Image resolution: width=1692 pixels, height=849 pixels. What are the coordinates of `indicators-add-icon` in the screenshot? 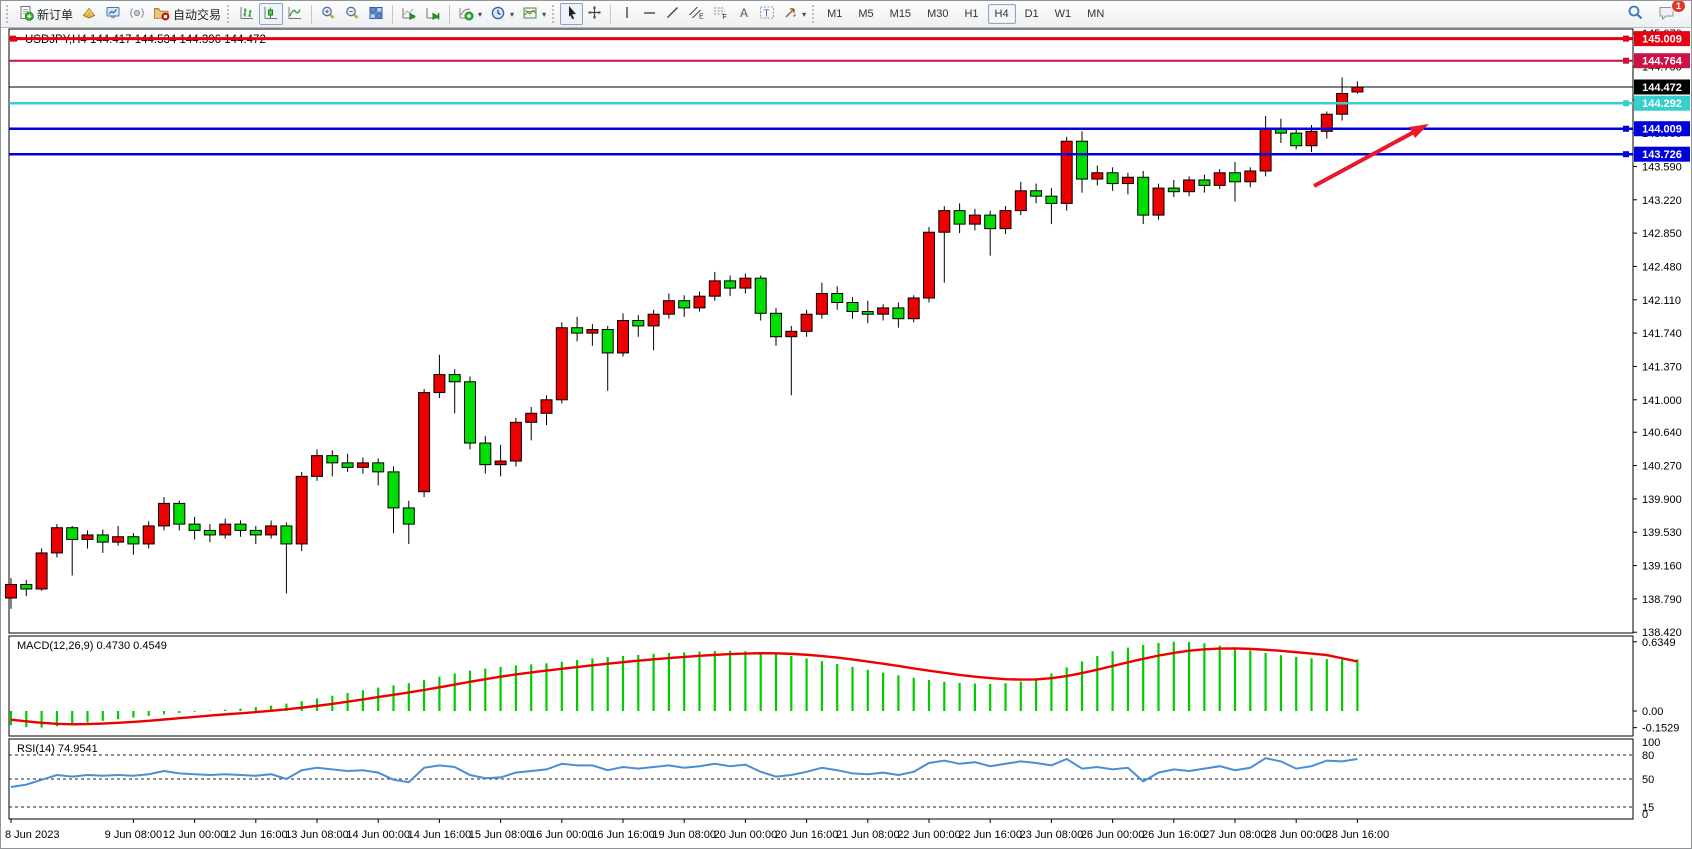 It's located at (466, 14).